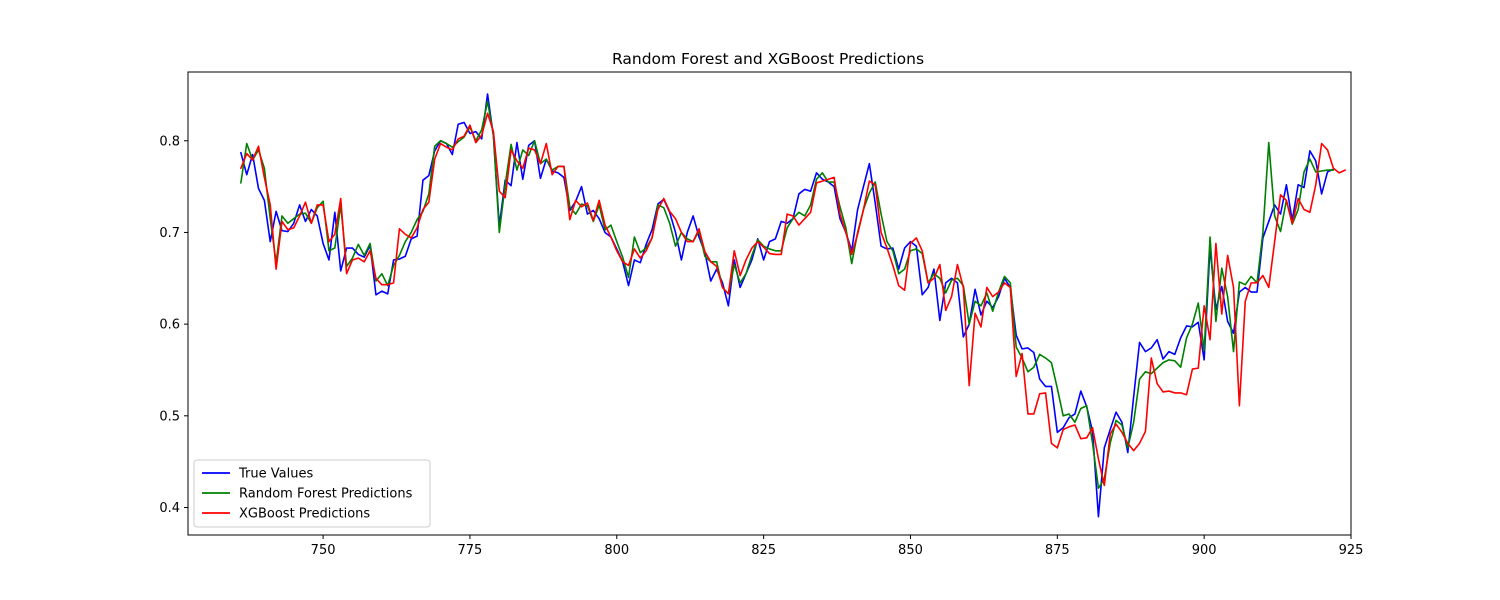 This screenshot has width=1500, height=600. What do you see at coordinates (169, 325) in the screenshot?
I see `y-tick-label: 0.6` at bounding box center [169, 325].